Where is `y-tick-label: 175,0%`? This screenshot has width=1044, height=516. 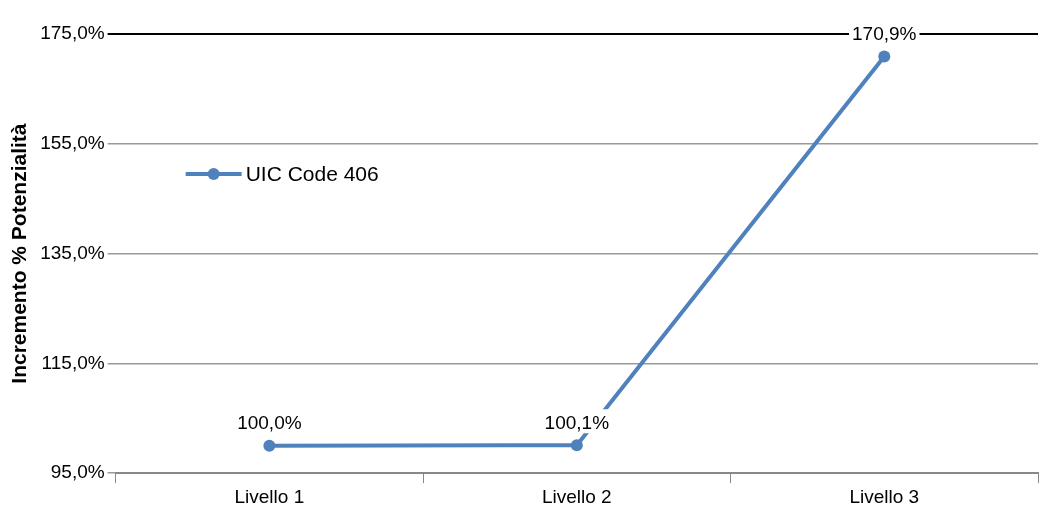
y-tick-label: 175,0% is located at coordinates (72, 33).